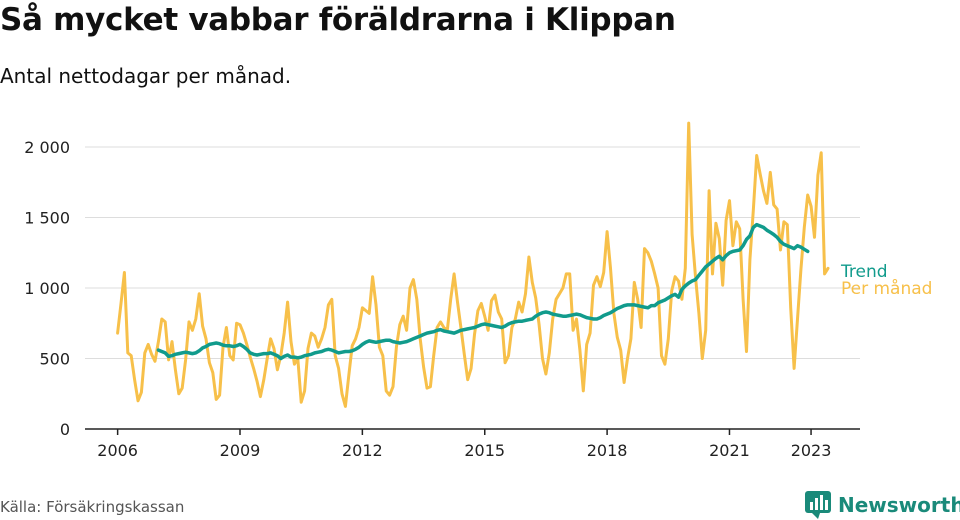  What do you see at coordinates (338, 20) in the screenshot?
I see `chart-title: Så mycket vabbar föräldrarna i Klippan` at bounding box center [338, 20].